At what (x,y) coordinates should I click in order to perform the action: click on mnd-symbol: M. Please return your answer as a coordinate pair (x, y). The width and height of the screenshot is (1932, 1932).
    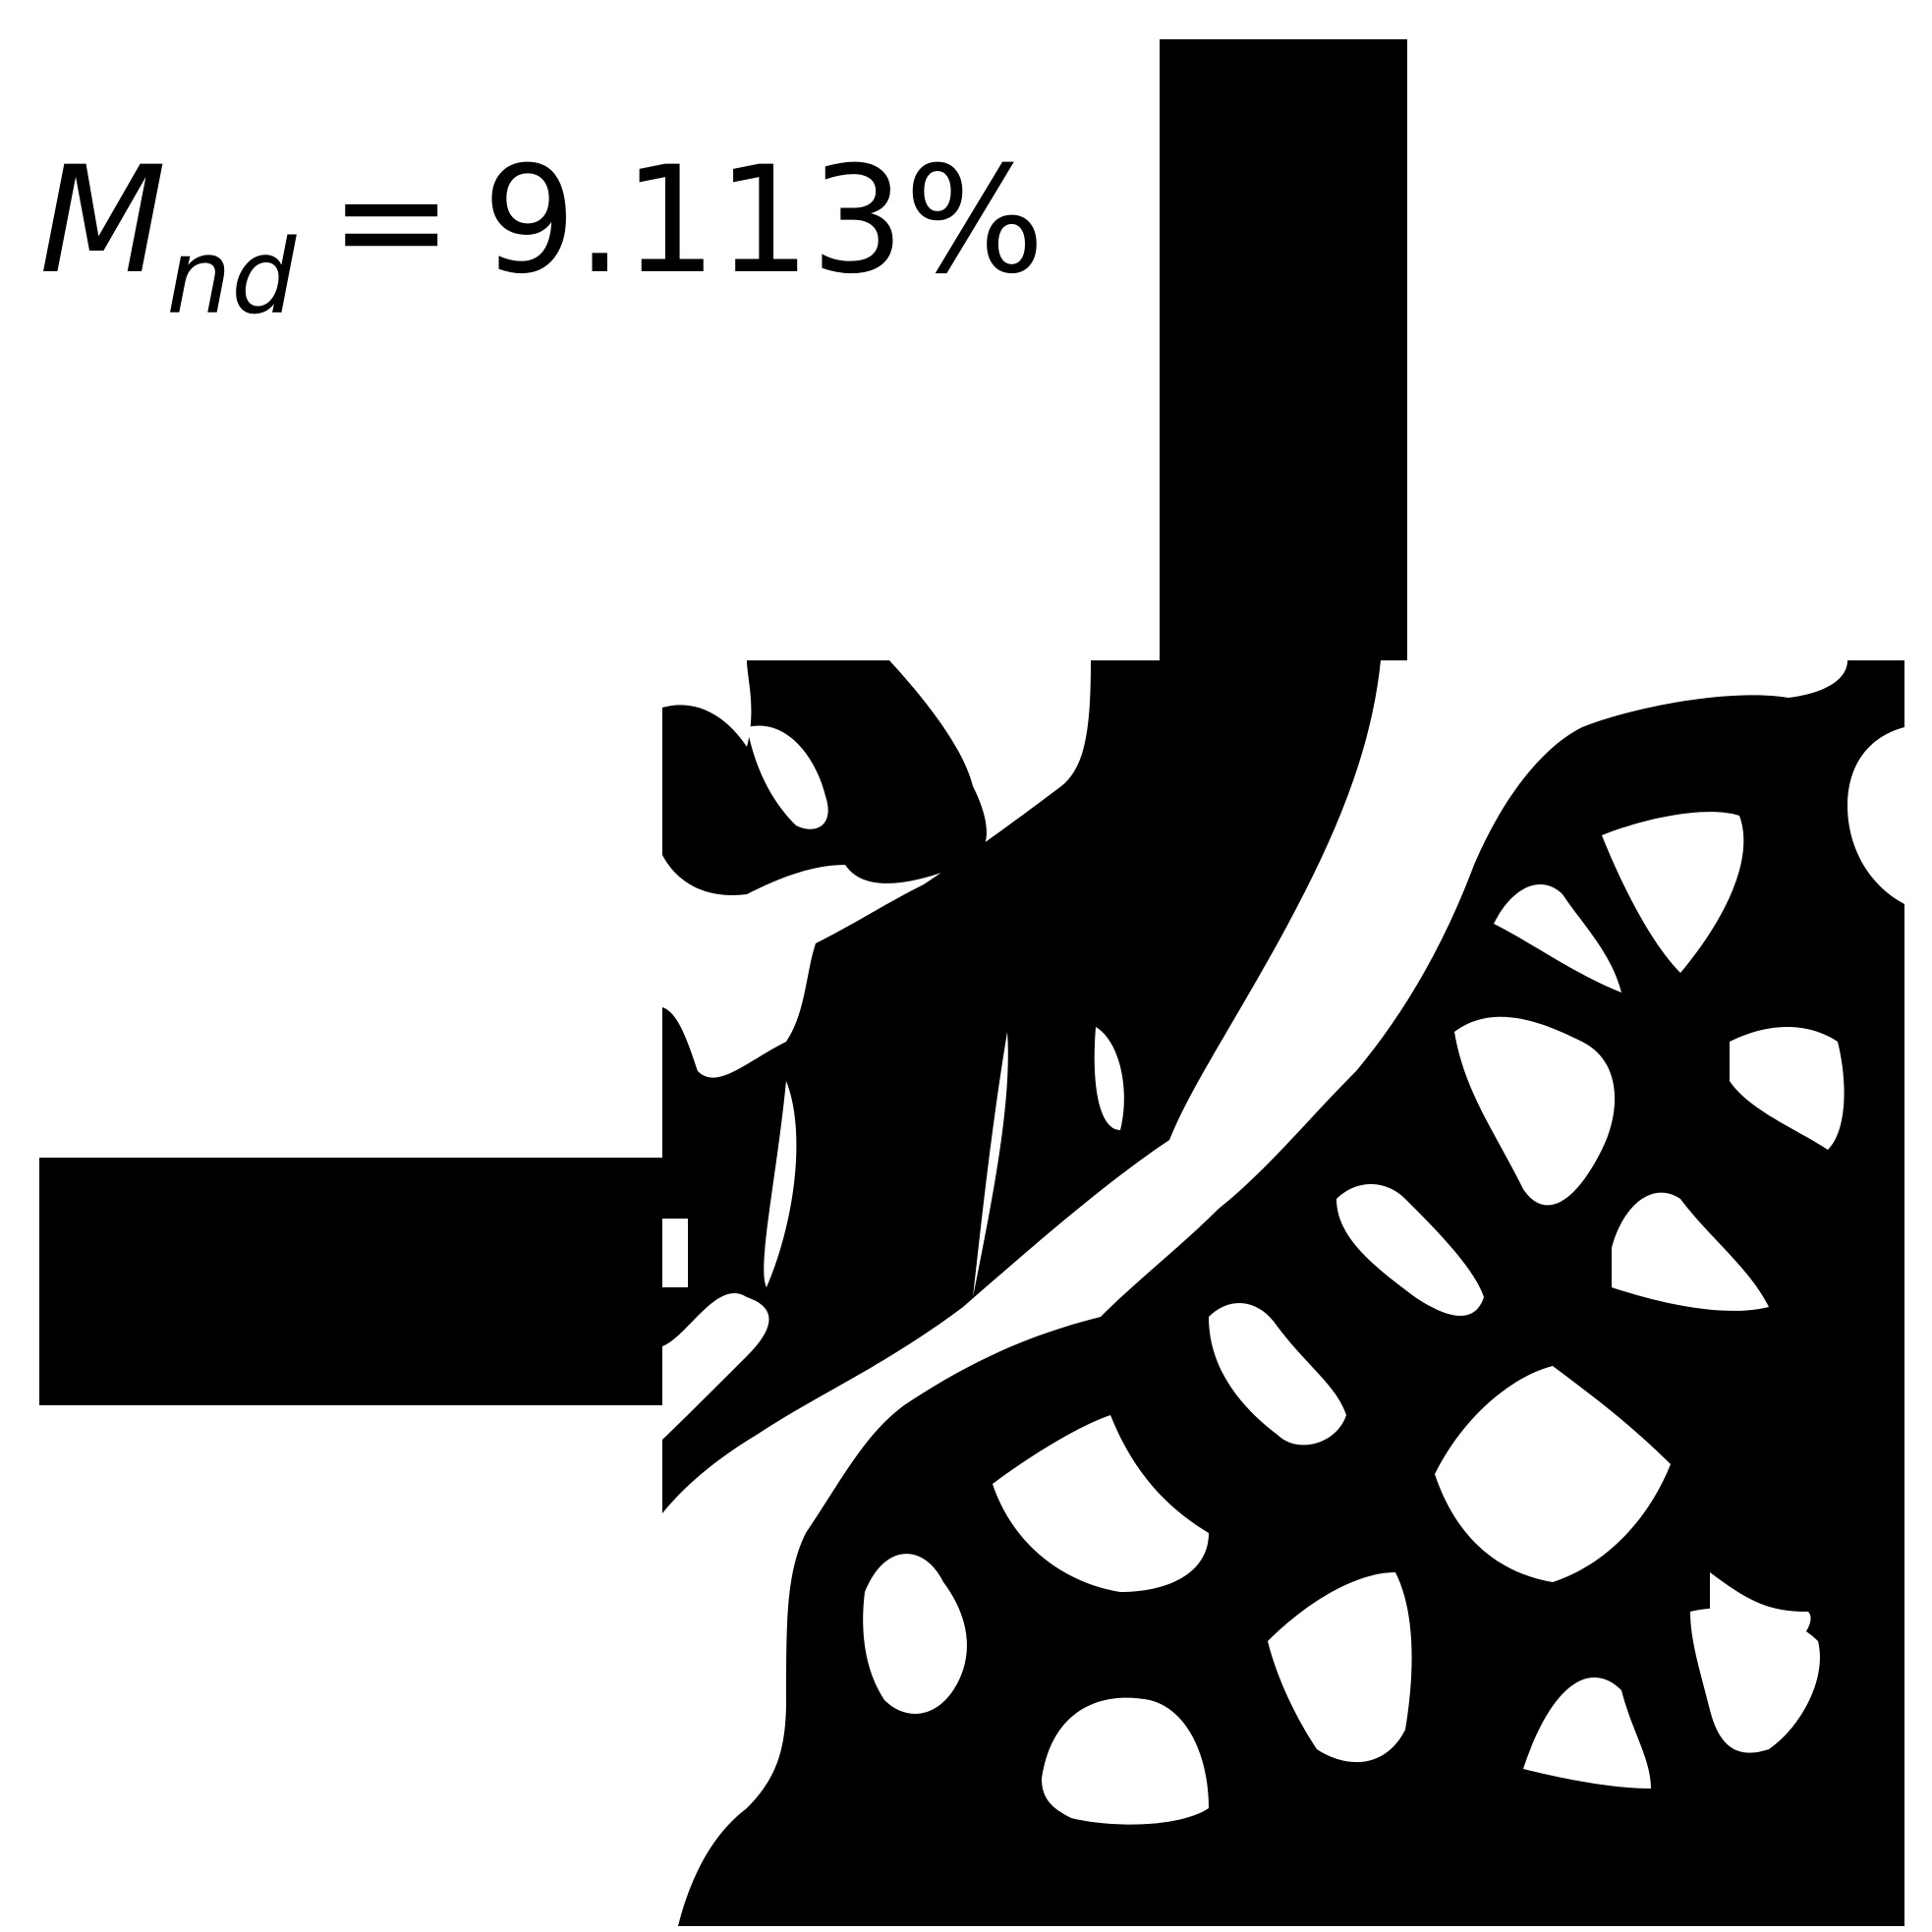
    Looking at the image, I should click on (103, 221).